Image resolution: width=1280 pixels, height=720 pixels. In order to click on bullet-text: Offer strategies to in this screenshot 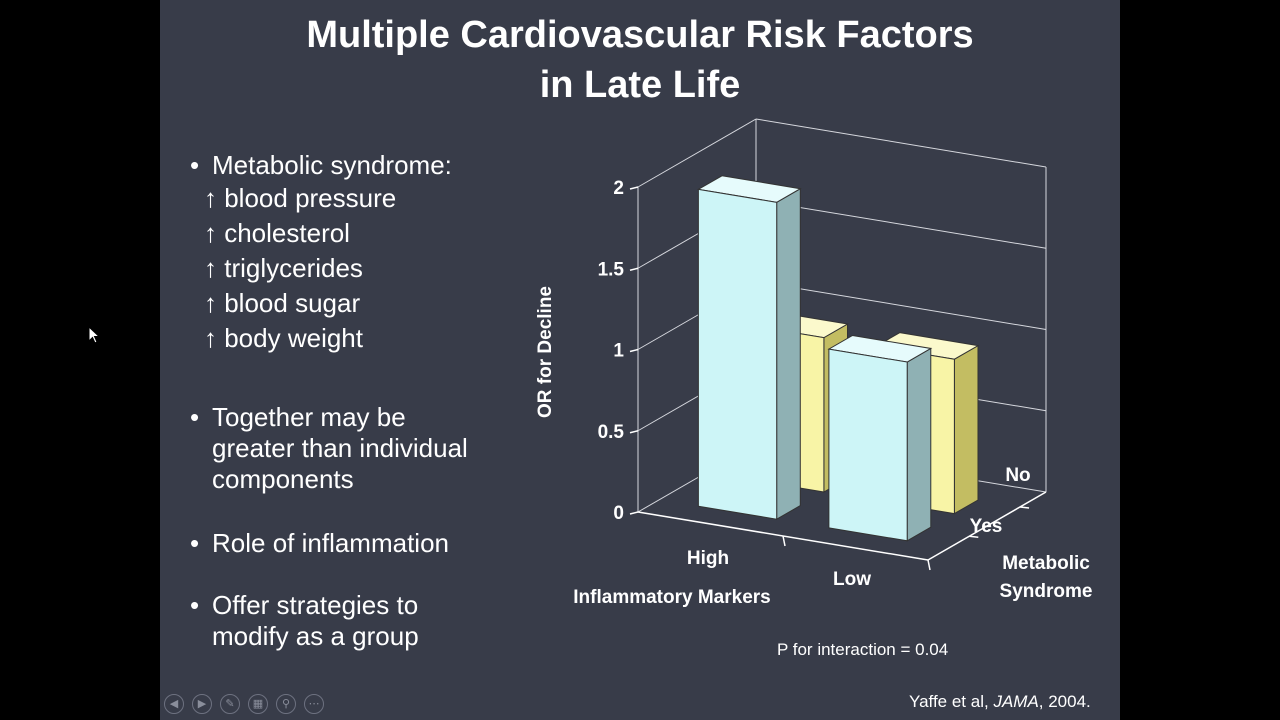, I will do `click(315, 605)`.